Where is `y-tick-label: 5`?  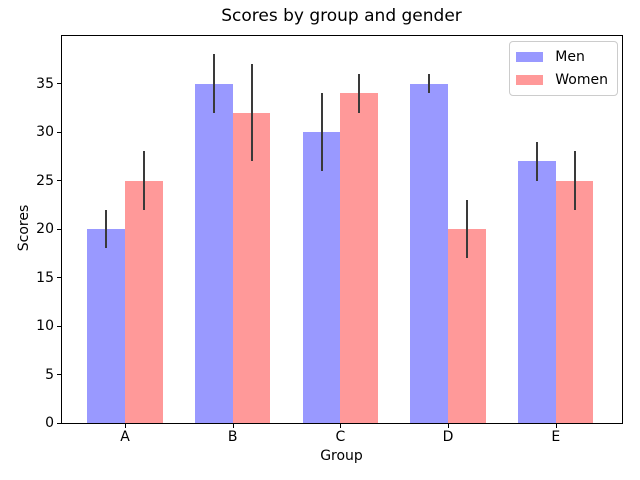 y-tick-label: 5 is located at coordinates (49, 374).